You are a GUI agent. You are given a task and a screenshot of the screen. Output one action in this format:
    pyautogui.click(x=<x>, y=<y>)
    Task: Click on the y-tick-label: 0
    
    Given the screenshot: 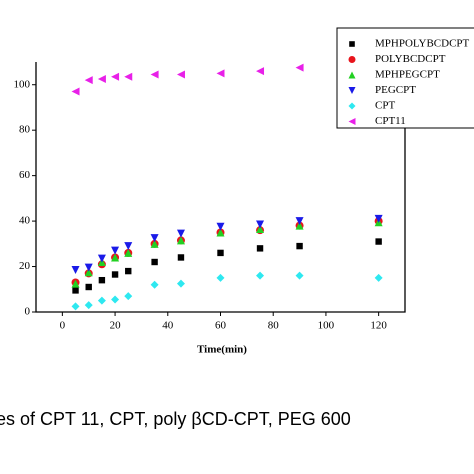 What is the action you would take?
    pyautogui.click(x=28, y=312)
    